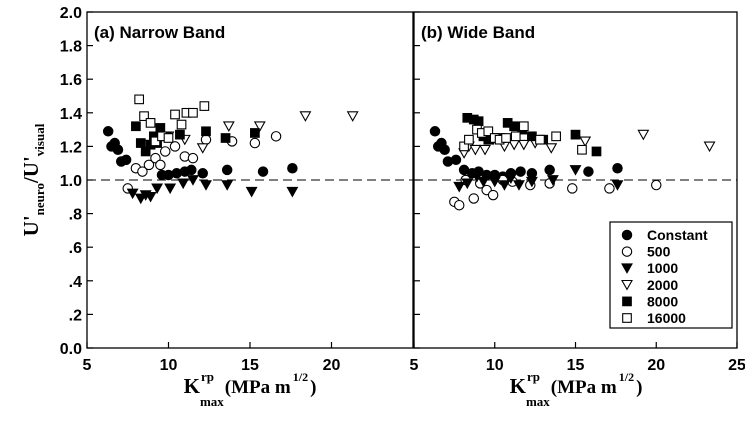  Describe the element at coordinates (495, 365) in the screenshot. I see `x-tick-label: 10` at that location.